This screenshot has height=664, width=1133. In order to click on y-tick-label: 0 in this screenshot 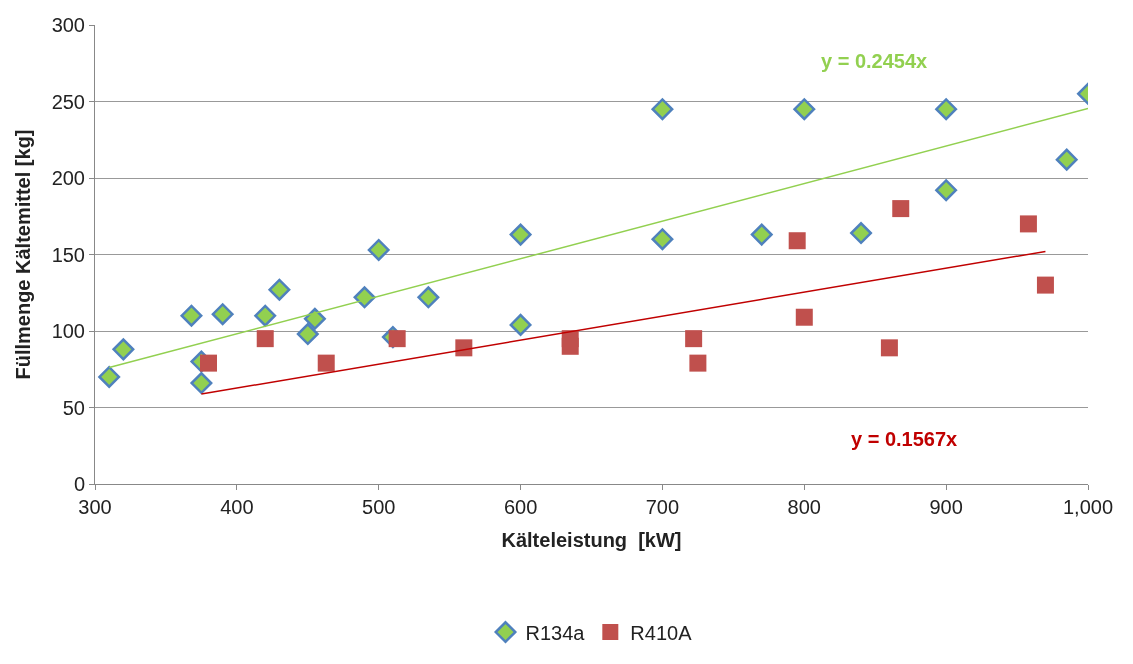, I will do `click(79, 484)`.